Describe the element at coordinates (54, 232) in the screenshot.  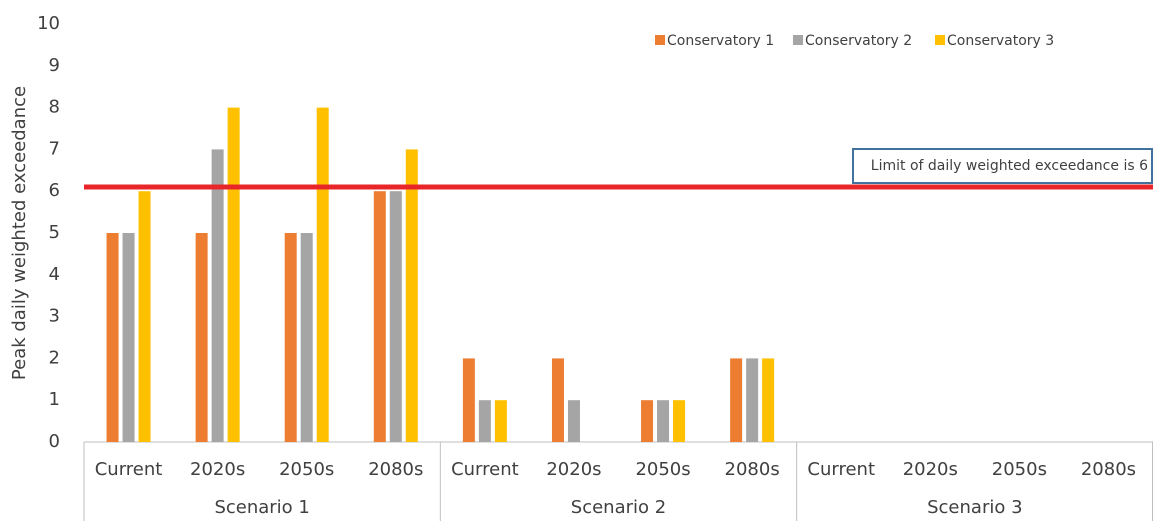
I see `y-tick-label: 5` at that location.